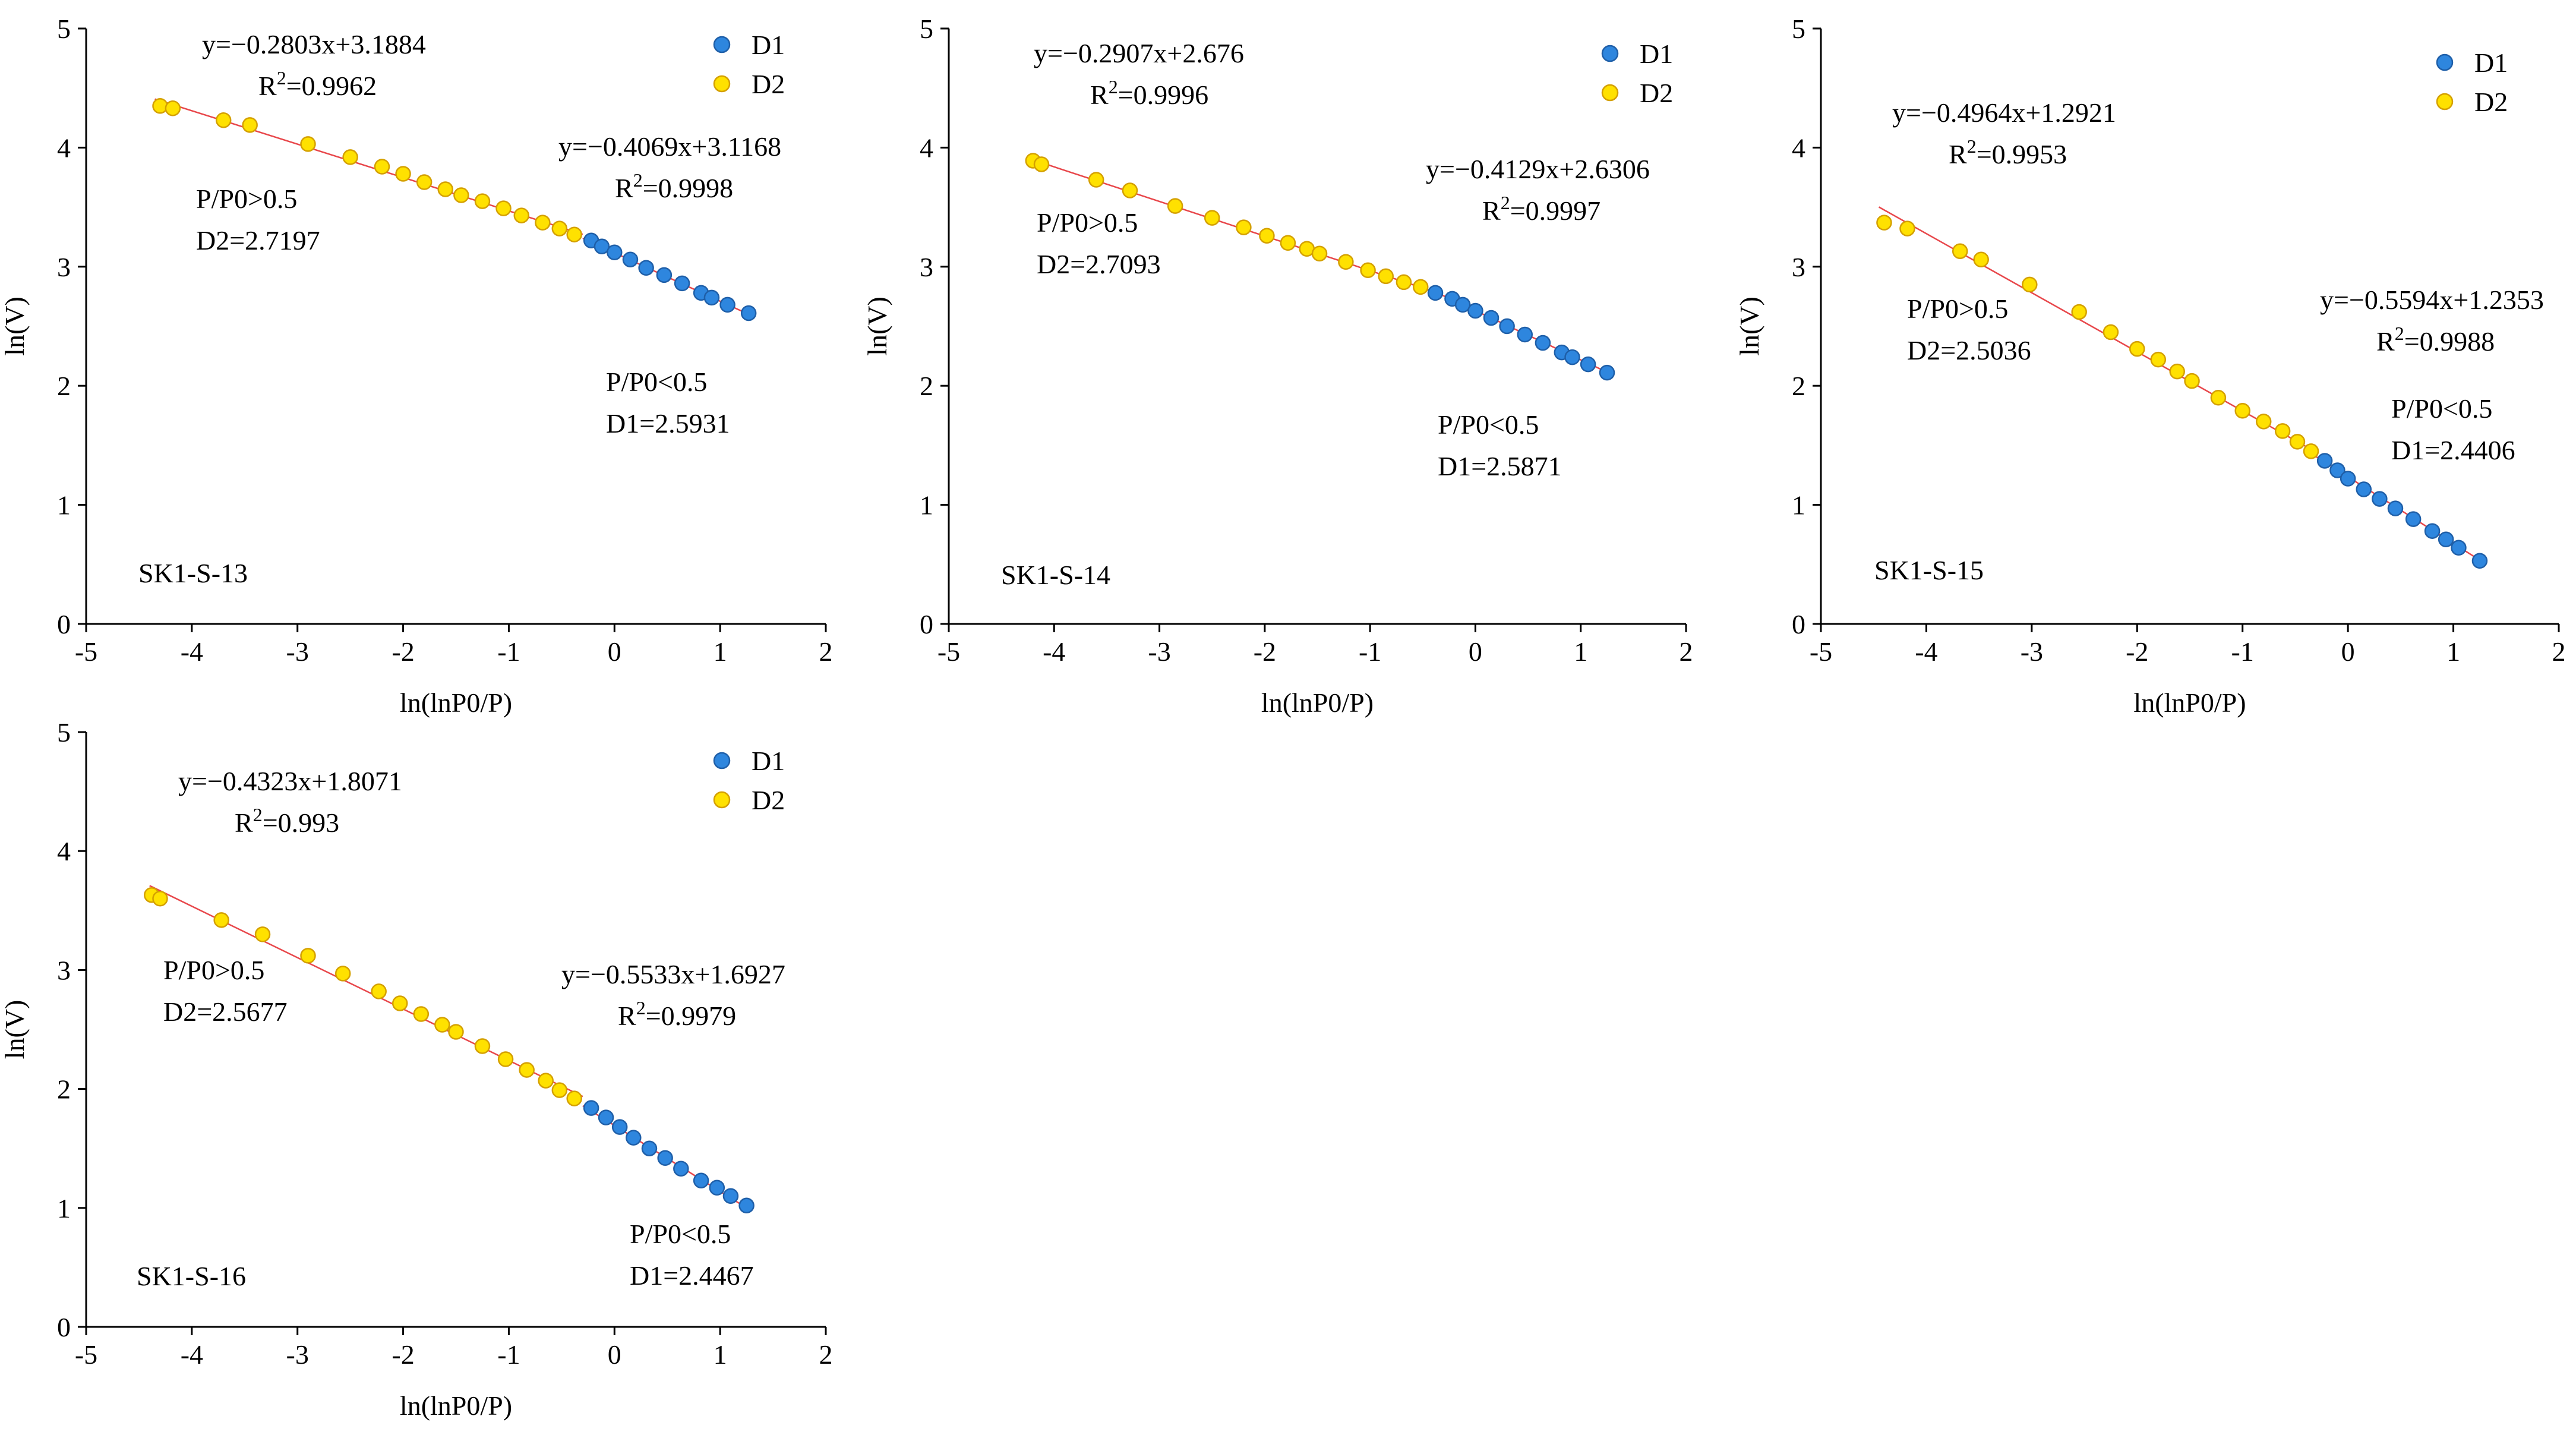 The height and width of the screenshot is (1438, 2576). What do you see at coordinates (314, 44) in the screenshot?
I see `fit-equation-1: y=−0.2803x+3.1884` at bounding box center [314, 44].